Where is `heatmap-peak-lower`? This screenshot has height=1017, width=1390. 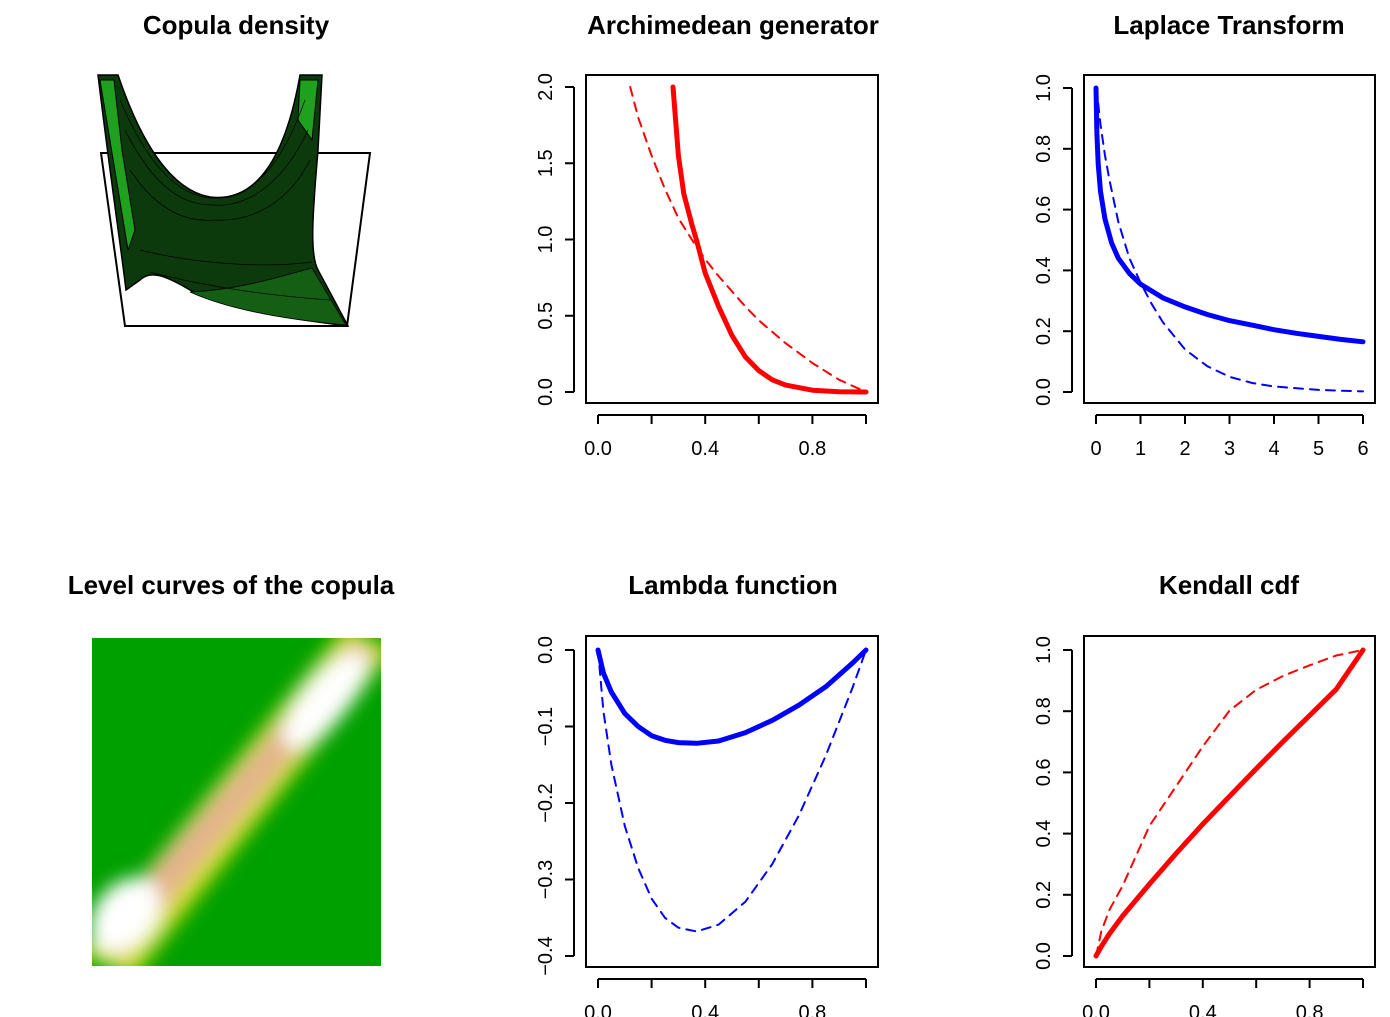 heatmap-peak-lower is located at coordinates (126, 915).